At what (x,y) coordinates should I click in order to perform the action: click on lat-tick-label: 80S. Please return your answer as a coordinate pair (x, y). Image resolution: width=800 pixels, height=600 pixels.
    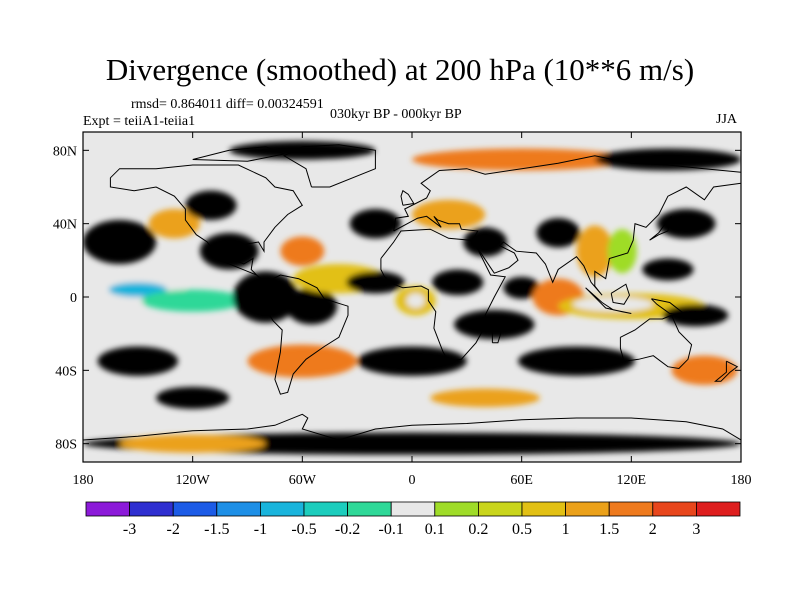
    Looking at the image, I should click on (66, 445).